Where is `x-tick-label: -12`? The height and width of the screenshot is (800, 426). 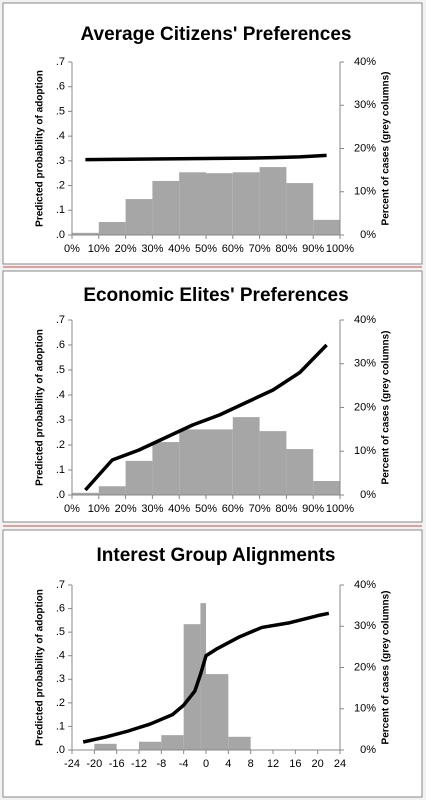
x-tick-label: -12 is located at coordinates (139, 764).